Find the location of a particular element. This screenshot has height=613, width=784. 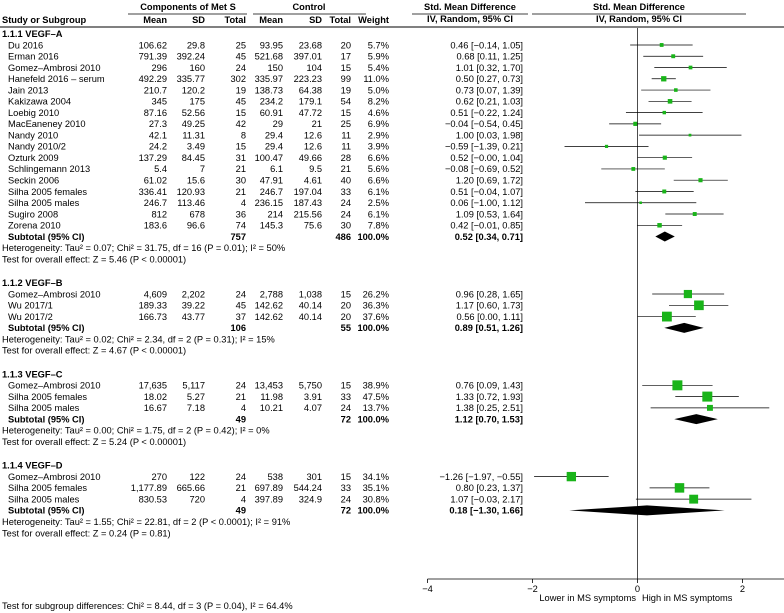

cell-total-metS: 15 is located at coordinates (241, 113).